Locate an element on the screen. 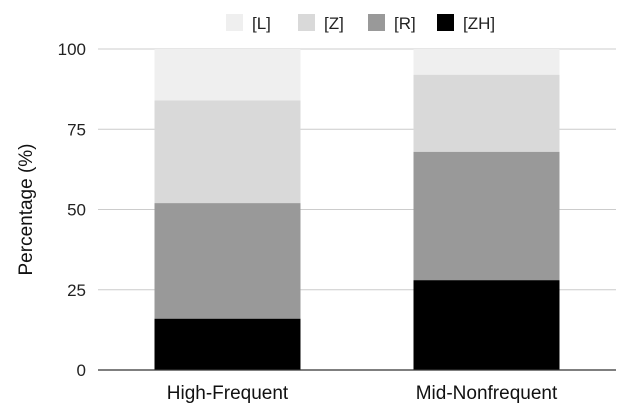 The image size is (624, 406). x-axis-categories: High-Frequent Mid-Nonfrequent is located at coordinates (362, 393).